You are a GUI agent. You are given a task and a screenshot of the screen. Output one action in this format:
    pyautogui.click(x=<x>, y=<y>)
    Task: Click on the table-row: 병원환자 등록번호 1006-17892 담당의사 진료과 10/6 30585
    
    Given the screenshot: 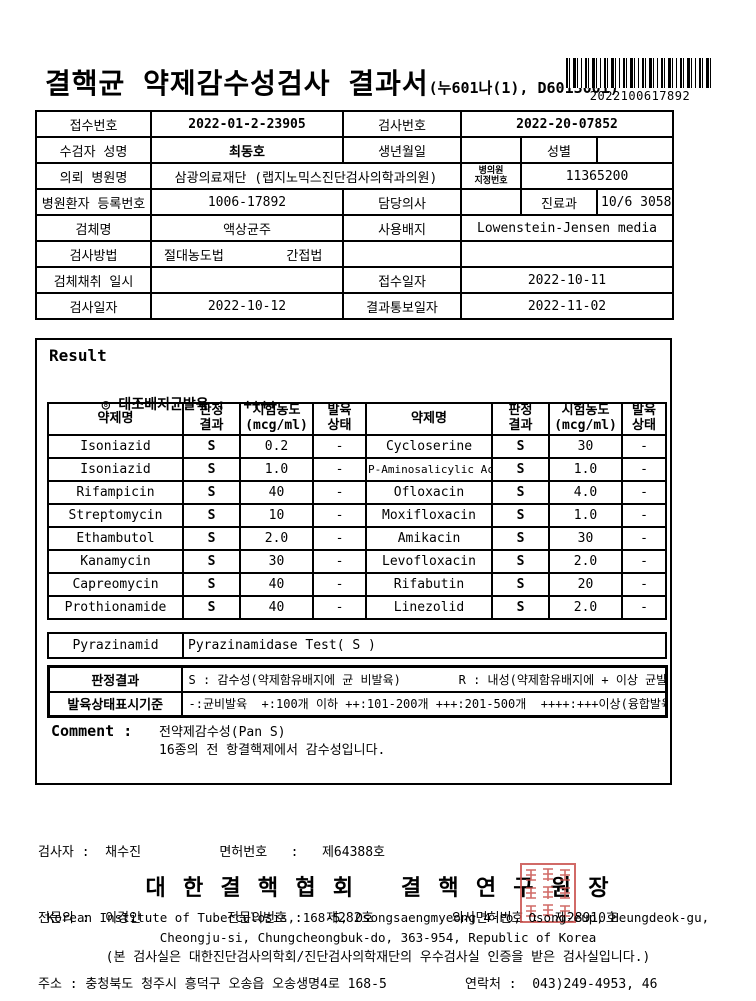 What is the action you would take?
    pyautogui.click(x=355, y=202)
    